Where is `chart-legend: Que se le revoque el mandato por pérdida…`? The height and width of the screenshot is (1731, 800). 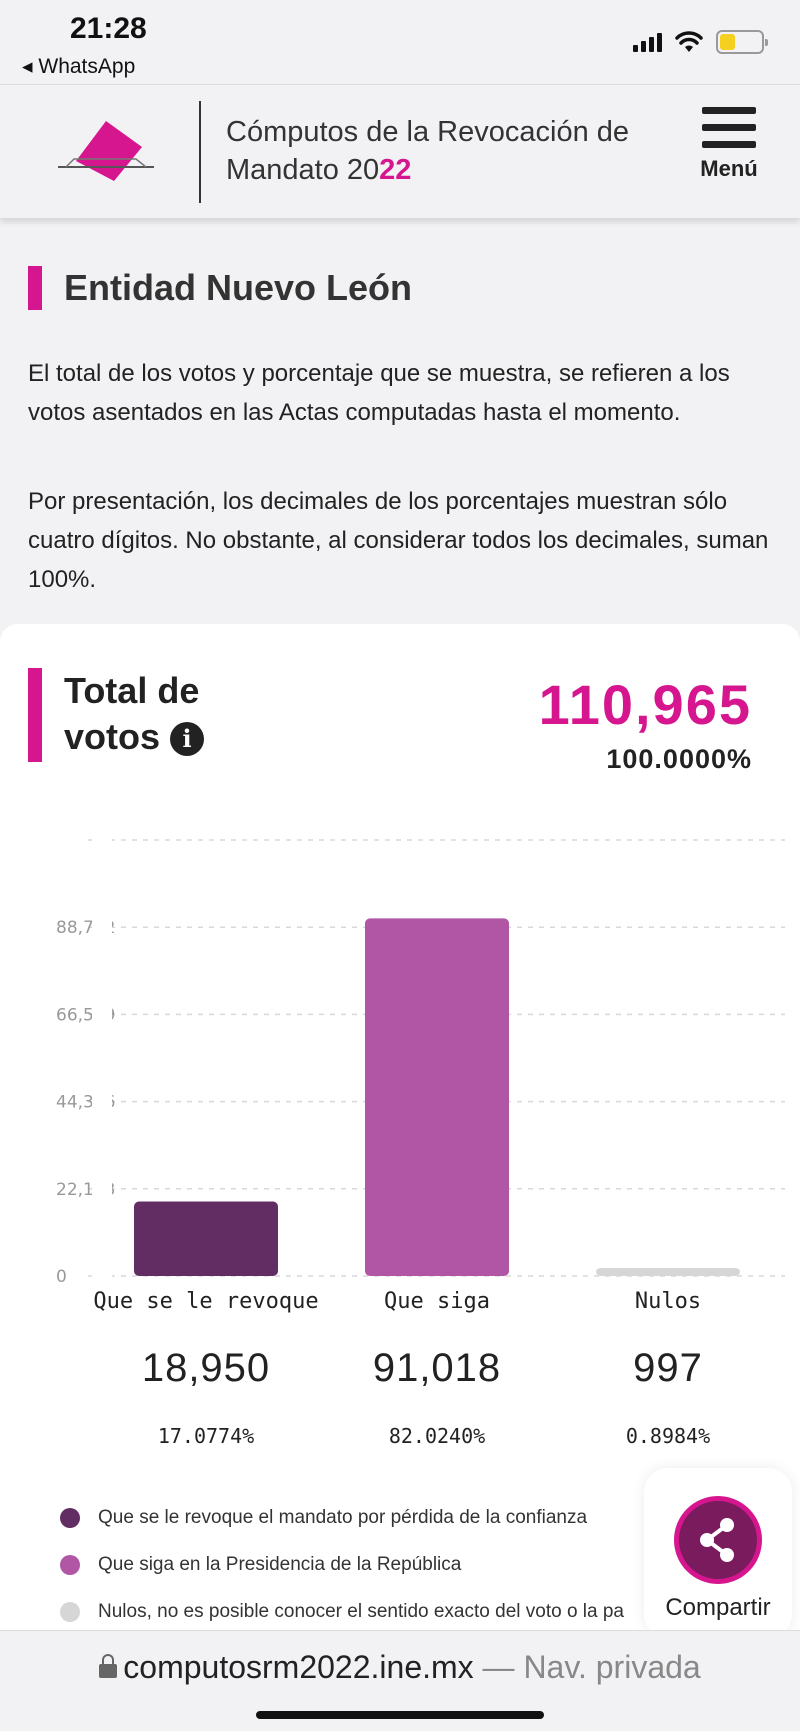 chart-legend: Que se le revoque el mandato por pérdida… is located at coordinates (410, 1564).